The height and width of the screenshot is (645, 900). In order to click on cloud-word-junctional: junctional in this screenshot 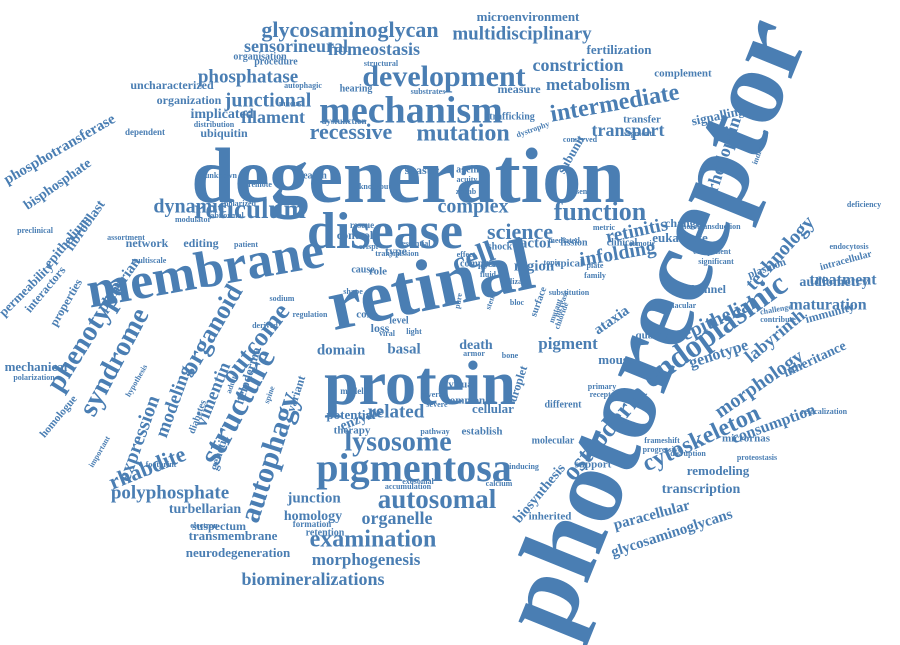, I will do `click(268, 101)`.